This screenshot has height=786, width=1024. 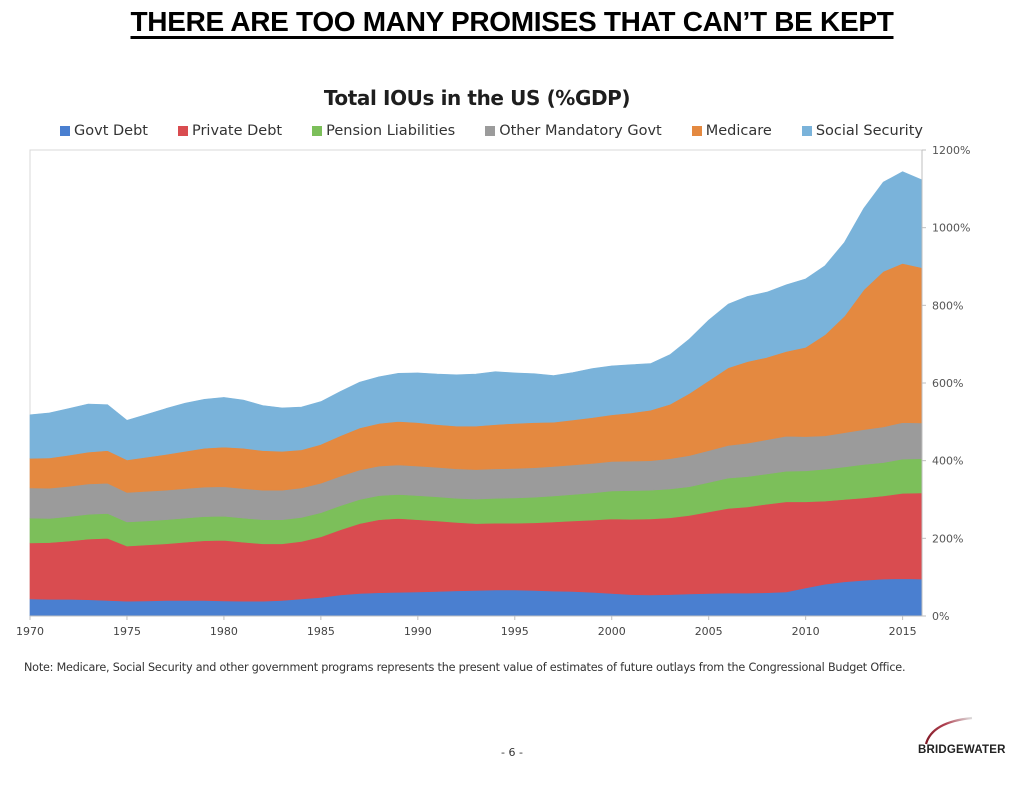 I want to click on y-tick-label: 1000%, so click(x=951, y=228).